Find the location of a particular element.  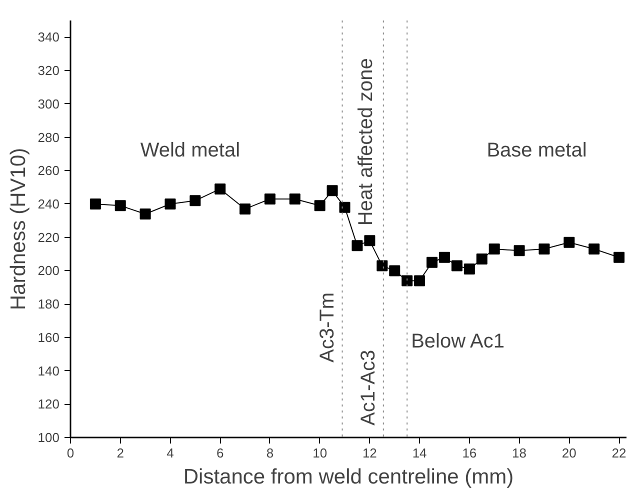

y-tick-label: 320 is located at coordinates (49, 70).